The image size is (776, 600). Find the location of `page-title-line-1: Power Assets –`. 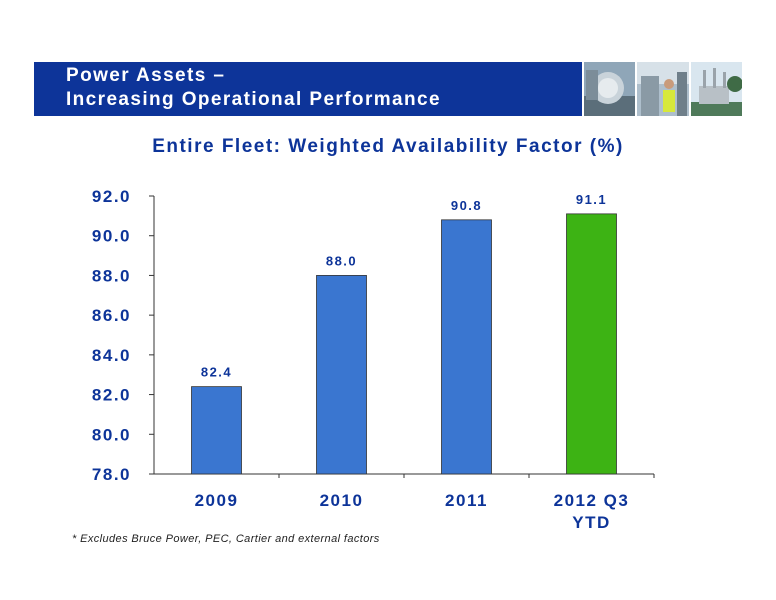

page-title-line-1: Power Assets – is located at coordinates (146, 75).